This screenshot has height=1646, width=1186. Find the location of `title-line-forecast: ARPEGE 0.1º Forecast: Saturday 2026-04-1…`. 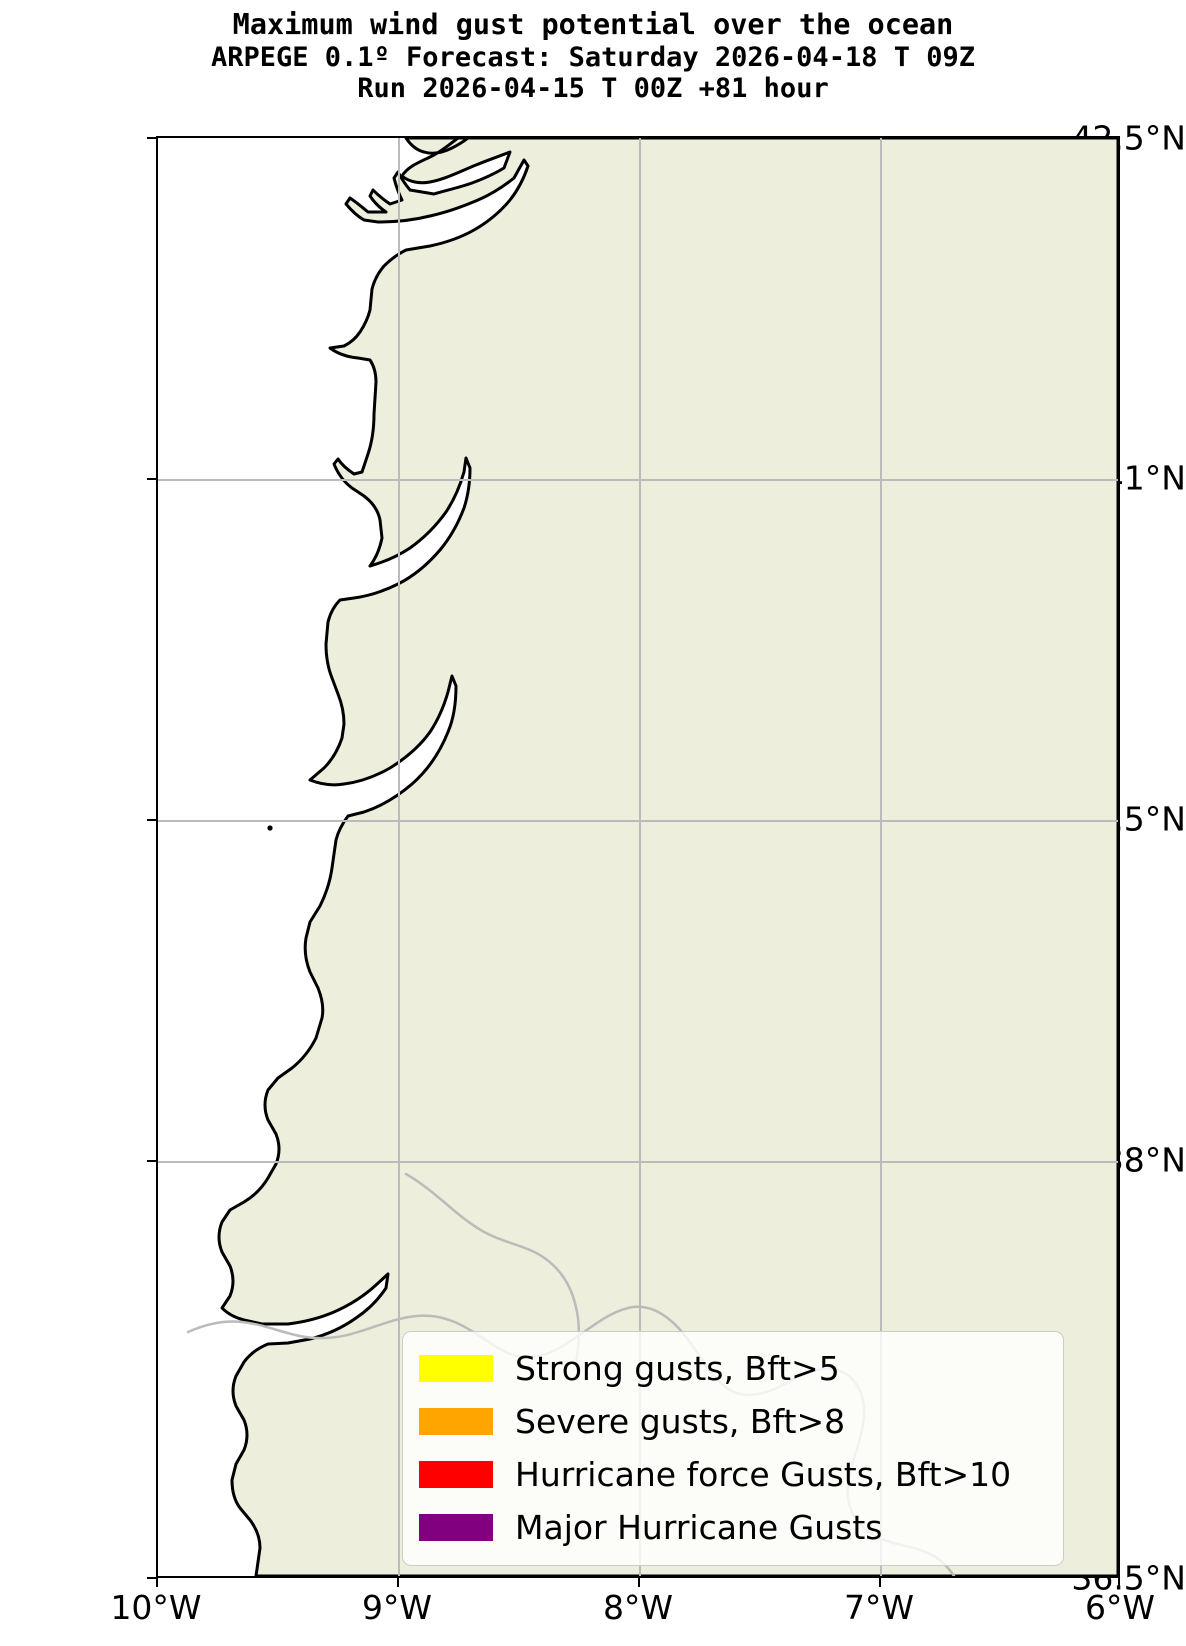

title-line-forecast: ARPEGE 0.1º Forecast: Saturday 2026-04-1… is located at coordinates (592, 57).